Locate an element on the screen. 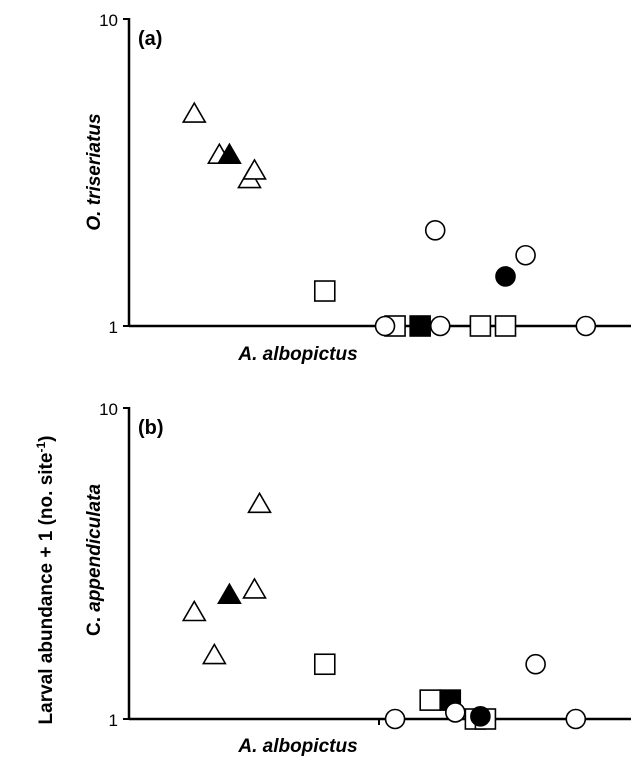  shared-y-axis-label: Larval abundance + 1 (no. site-1) is located at coordinates (45, 580).